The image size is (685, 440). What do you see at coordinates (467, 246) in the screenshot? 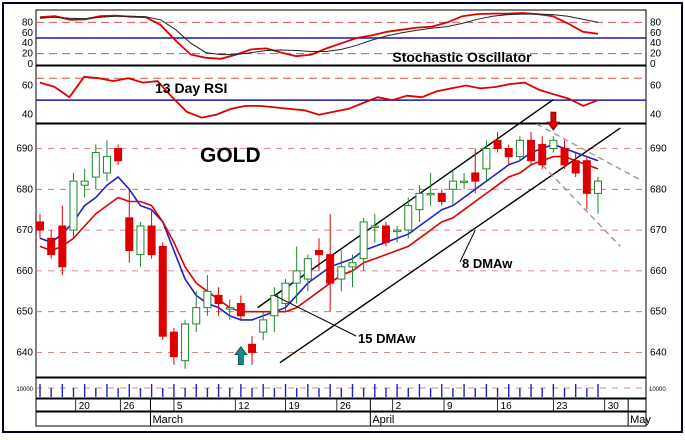
I see `ma8-leader-line` at bounding box center [467, 246].